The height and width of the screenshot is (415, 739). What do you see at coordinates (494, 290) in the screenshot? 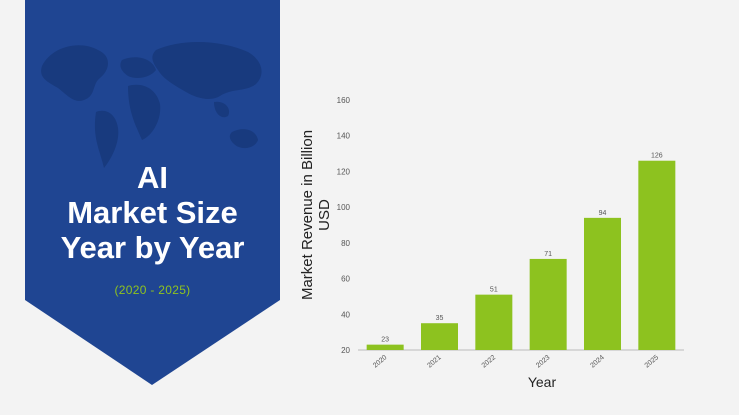
I see `data-label: 51` at bounding box center [494, 290].